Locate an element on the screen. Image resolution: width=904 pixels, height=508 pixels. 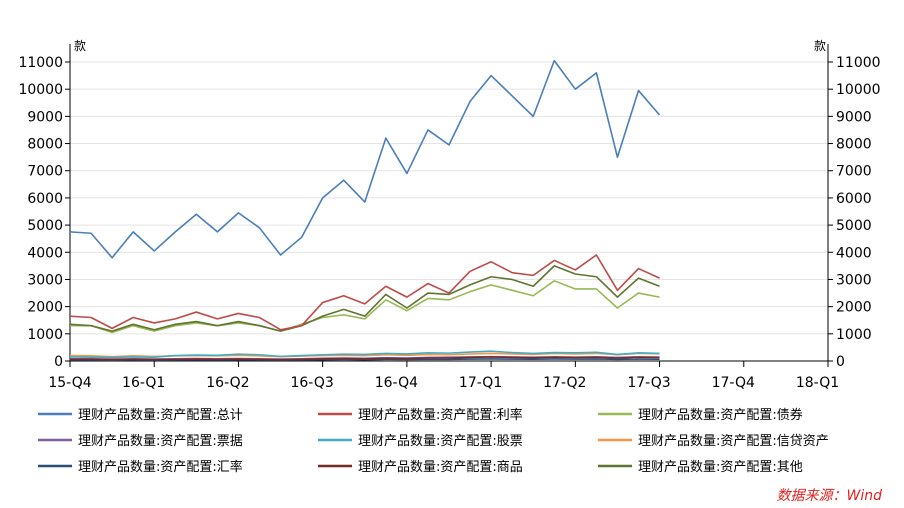
y-tick-label-left: 0 is located at coordinates (58, 362).